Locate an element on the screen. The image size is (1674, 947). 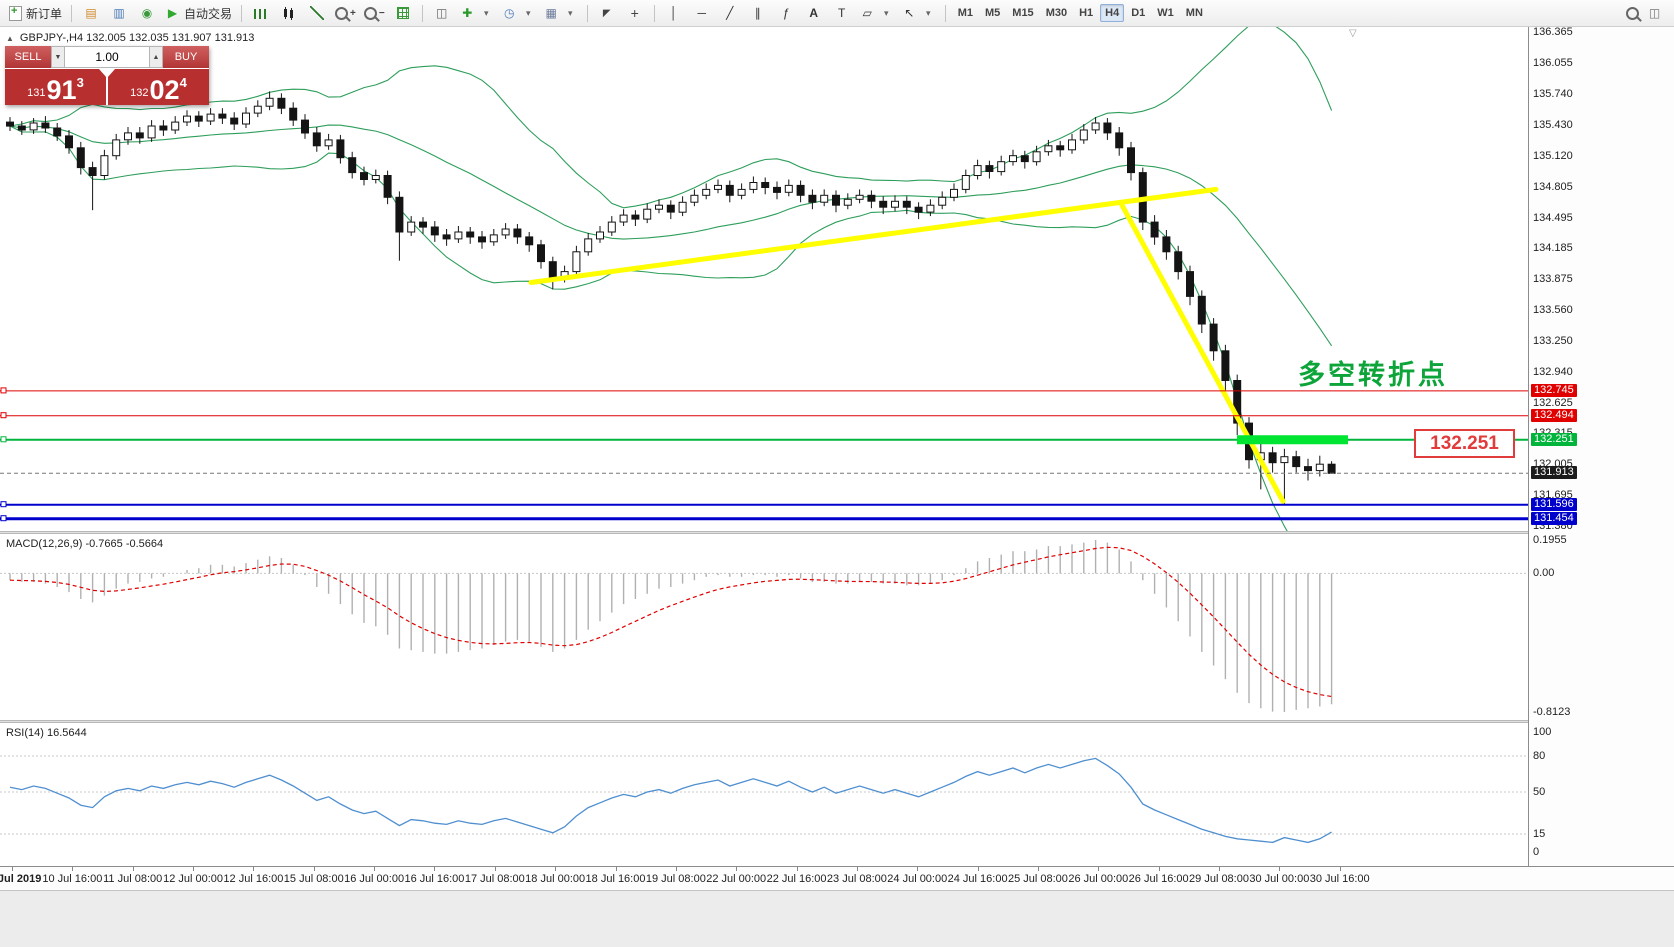
fibonacci-icon: ƒ is located at coordinates (786, 12).